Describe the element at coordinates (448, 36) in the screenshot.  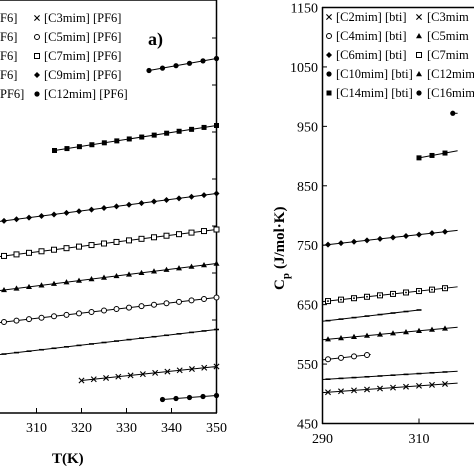
I see `right-legend-entry: [C5mim` at that location.